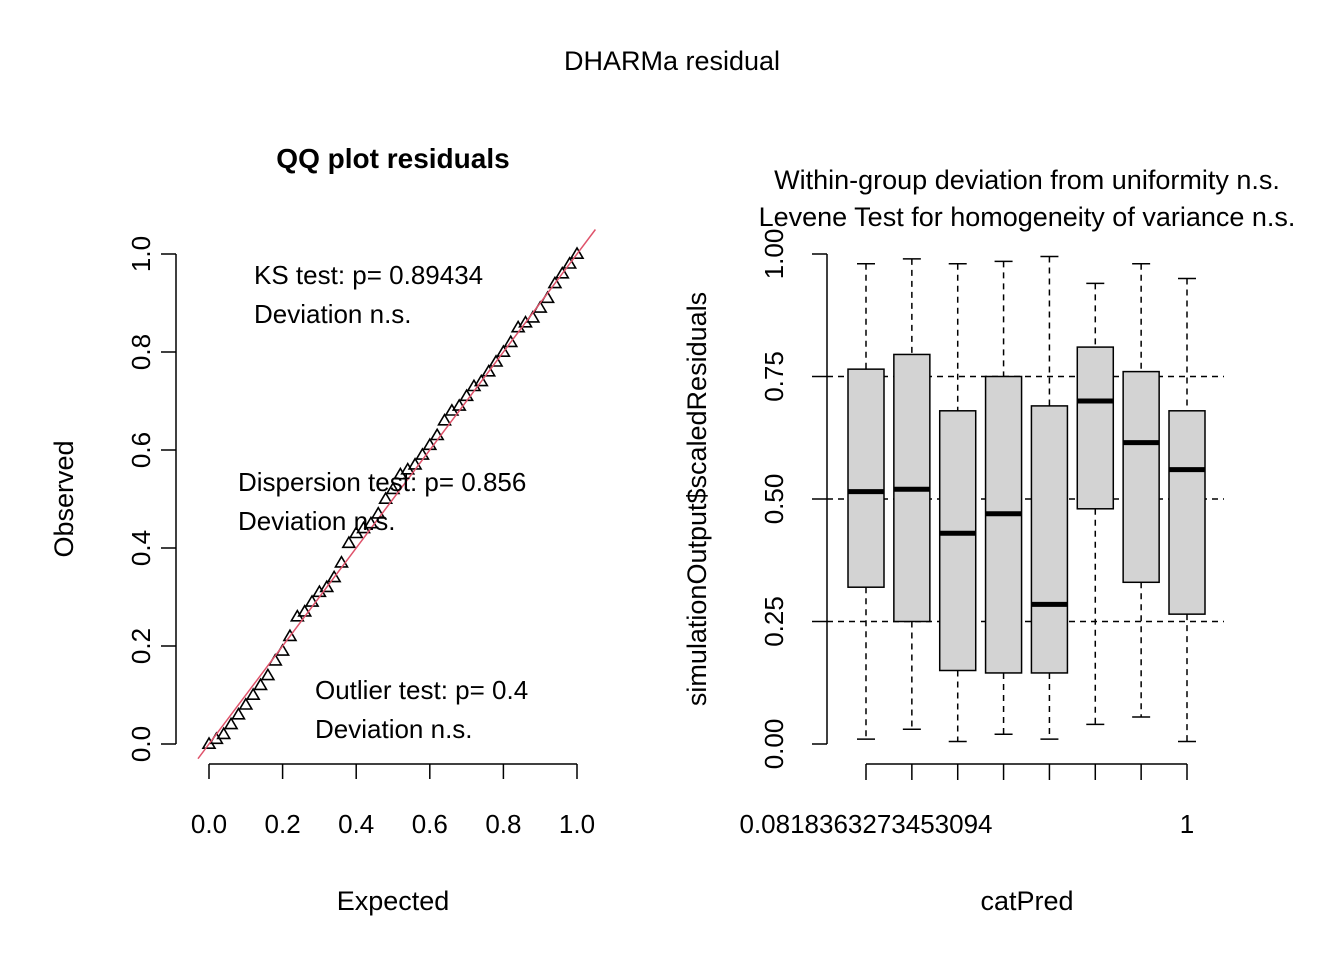 The height and width of the screenshot is (960, 1344). What do you see at coordinates (1026, 771) in the screenshot?
I see `box-x-ticks` at bounding box center [1026, 771].